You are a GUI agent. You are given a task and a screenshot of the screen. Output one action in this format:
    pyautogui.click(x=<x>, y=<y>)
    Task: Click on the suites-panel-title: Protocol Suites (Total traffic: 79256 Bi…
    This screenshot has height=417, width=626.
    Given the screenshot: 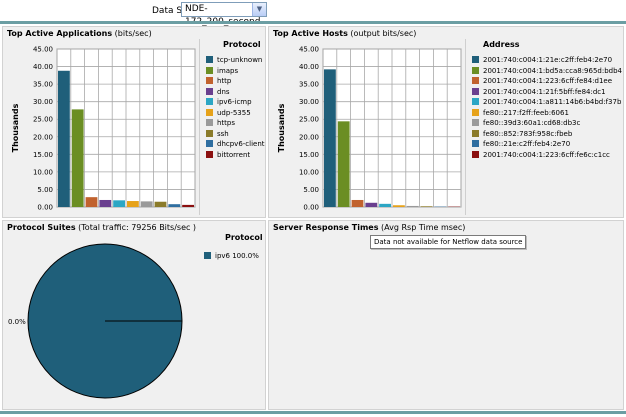 What is the action you would take?
    pyautogui.click(x=102, y=227)
    